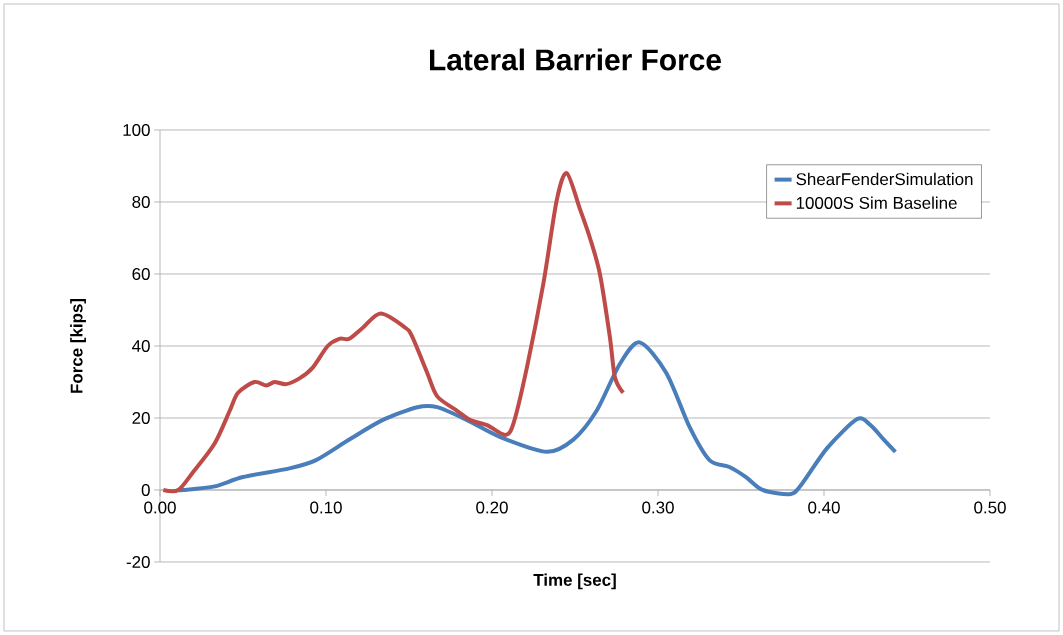 The image size is (1063, 635). What do you see at coordinates (78, 345) in the screenshot?
I see `y-axis-title: Force [kips]` at bounding box center [78, 345].